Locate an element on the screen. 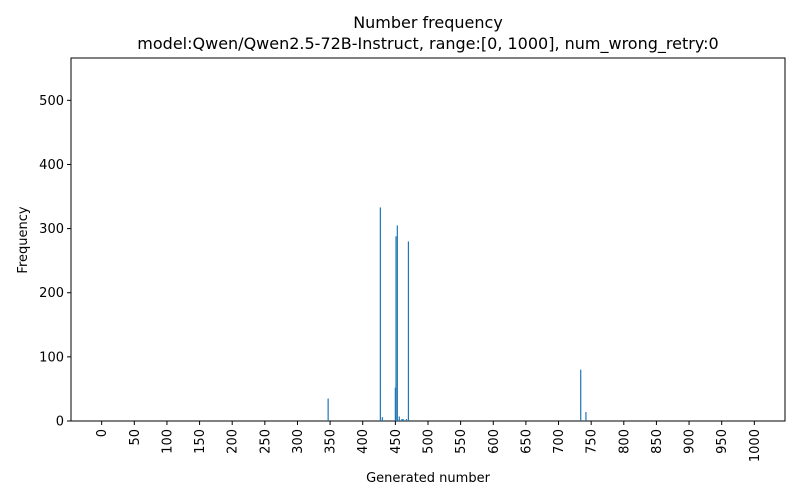  x-tick-label: 200 is located at coordinates (233, 441).